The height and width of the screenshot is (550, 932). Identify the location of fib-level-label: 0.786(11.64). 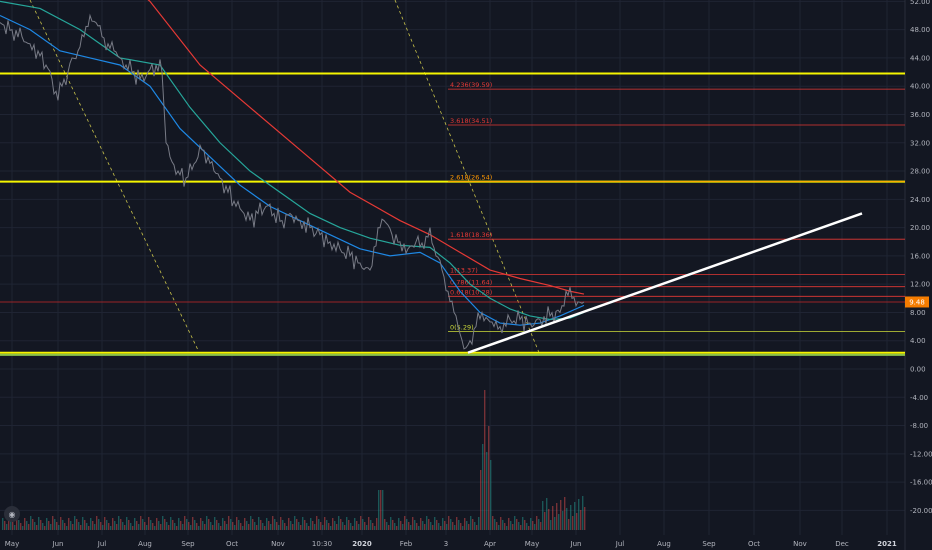
(471, 283).